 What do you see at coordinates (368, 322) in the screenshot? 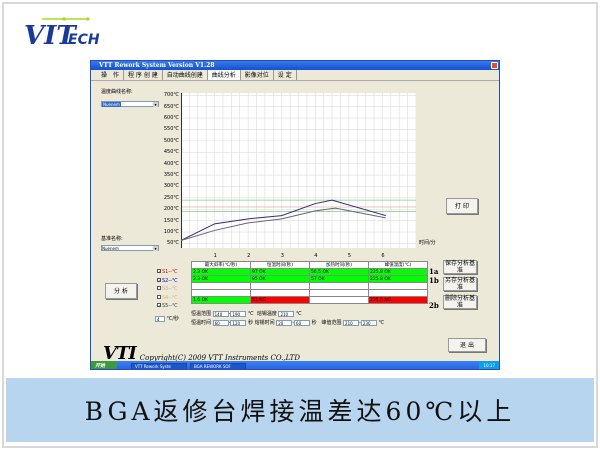
I see `peak-range-max-input: 230` at bounding box center [368, 322].